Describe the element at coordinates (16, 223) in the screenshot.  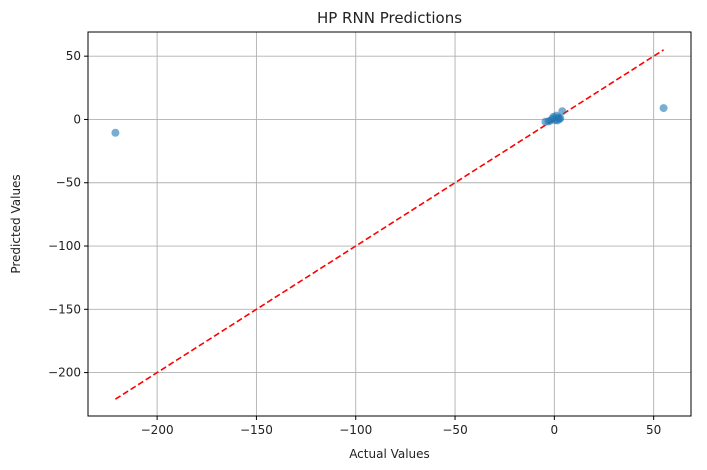
I see `y-axis-label: Predicted Values` at that location.